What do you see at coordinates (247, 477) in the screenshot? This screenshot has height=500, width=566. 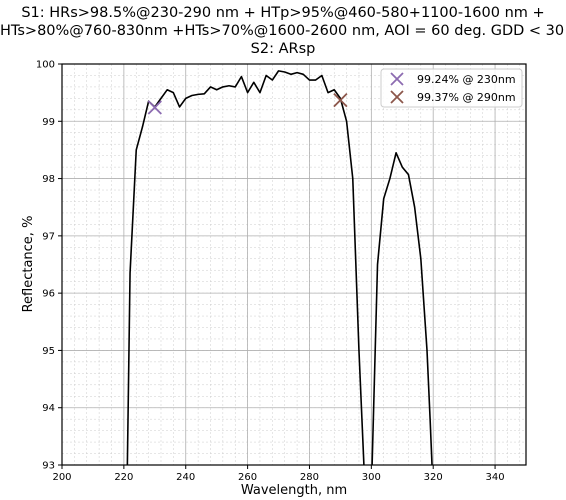 I see `x-tick-label: 260` at bounding box center [247, 477].